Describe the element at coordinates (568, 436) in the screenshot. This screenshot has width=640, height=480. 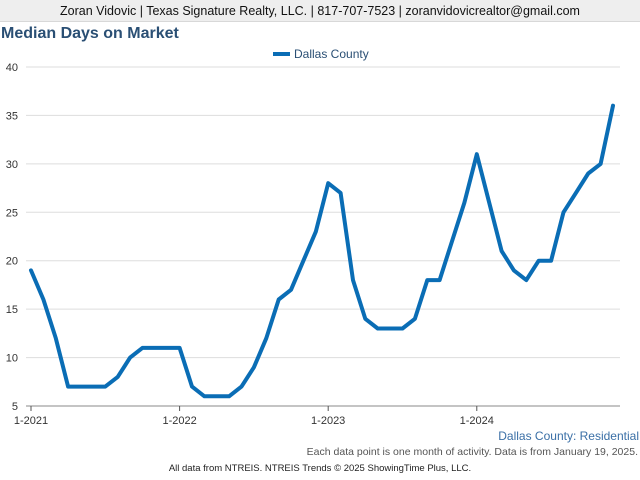
I see `chart-subtitle: Dallas County: Residential` at that location.